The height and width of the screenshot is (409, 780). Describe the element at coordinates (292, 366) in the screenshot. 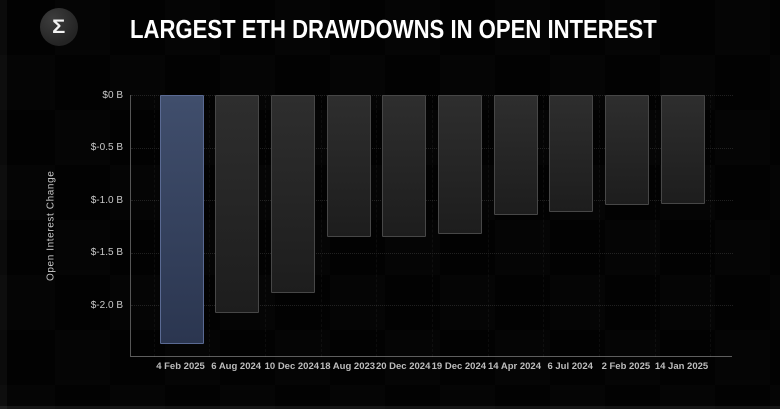

I see `x-tick-label: 10 Dec 2024` at that location.